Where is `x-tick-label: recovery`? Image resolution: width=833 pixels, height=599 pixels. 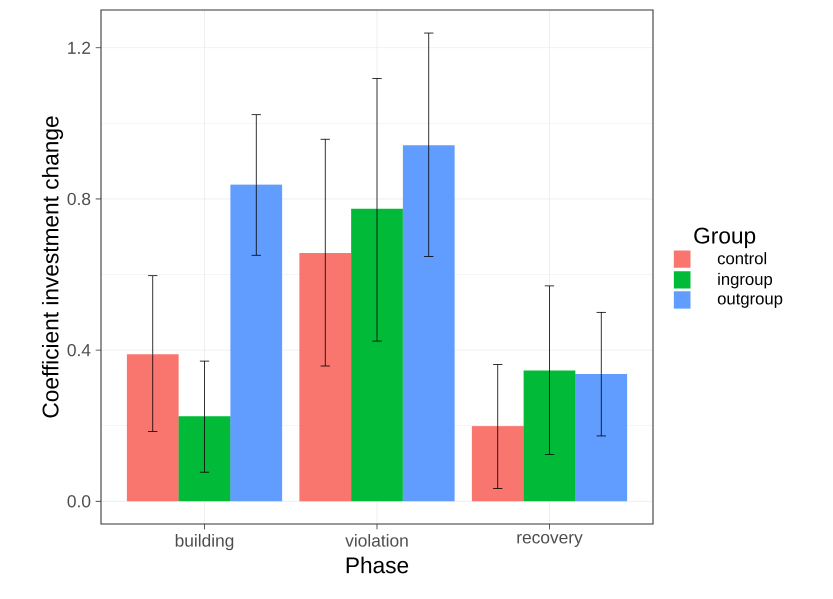 x-tick-label: recovery is located at coordinates (550, 540).